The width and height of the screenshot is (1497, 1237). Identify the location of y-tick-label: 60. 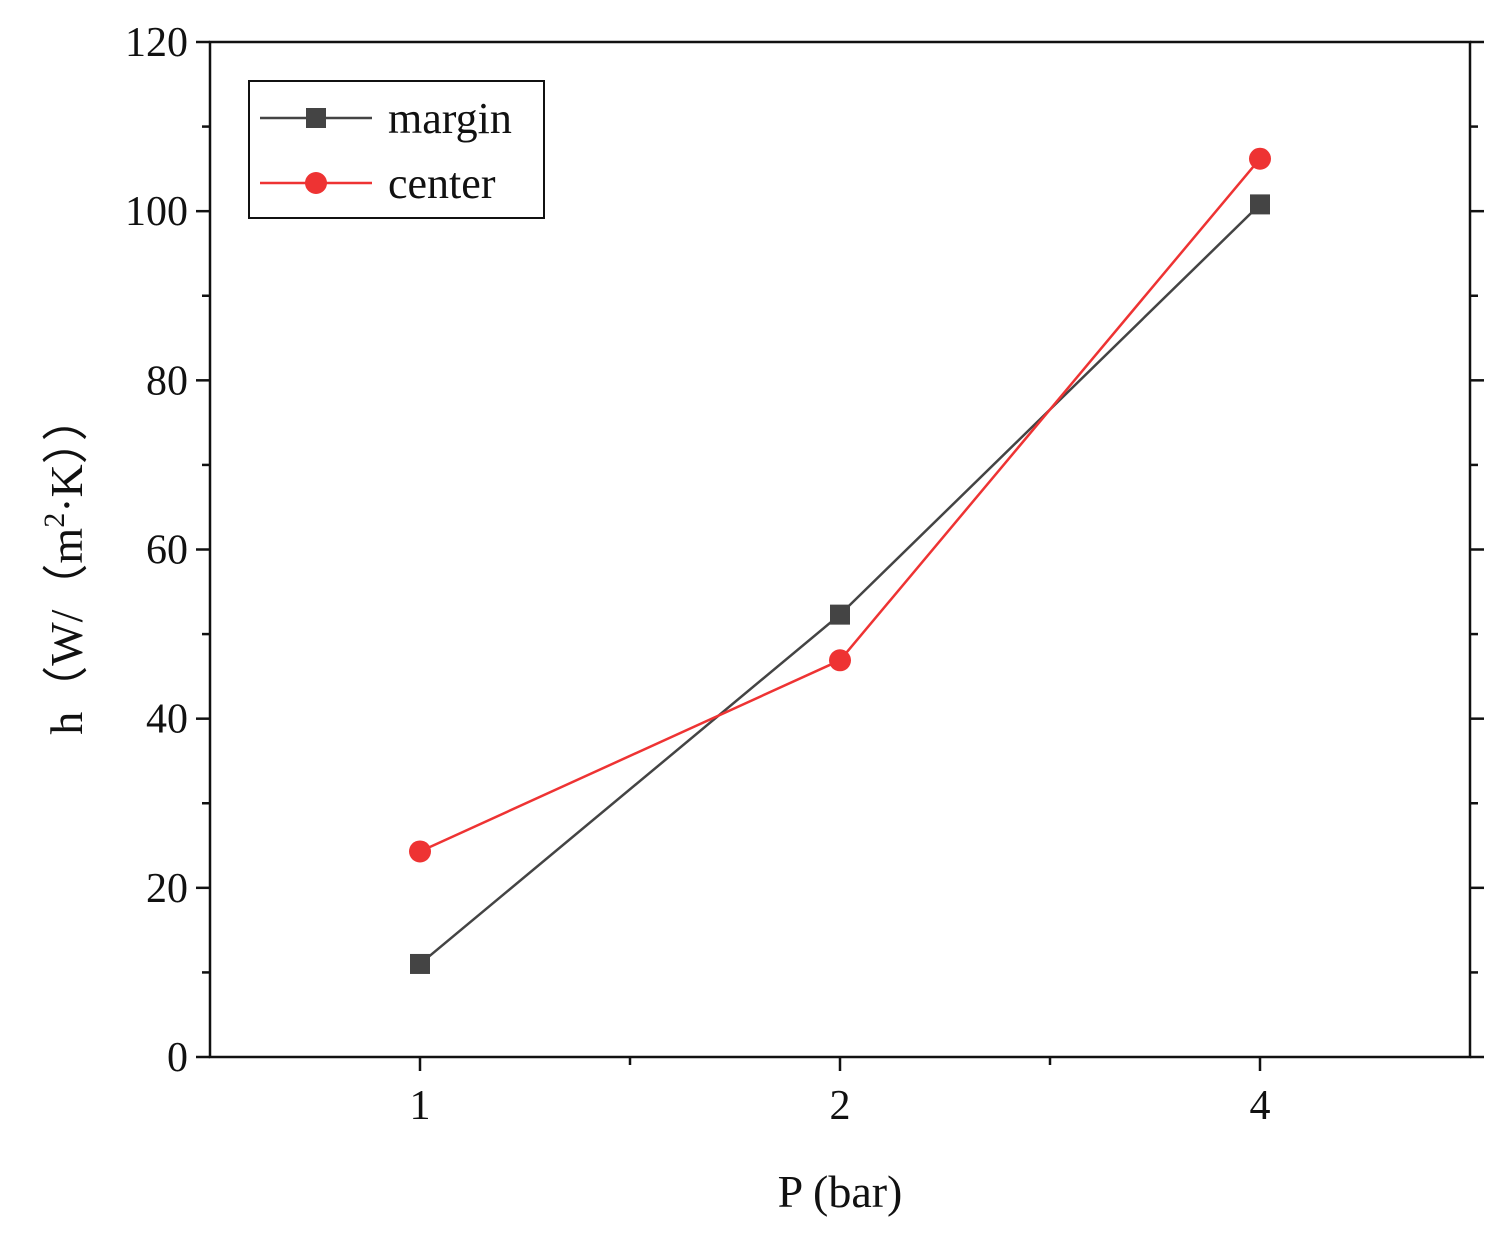
(167, 551).